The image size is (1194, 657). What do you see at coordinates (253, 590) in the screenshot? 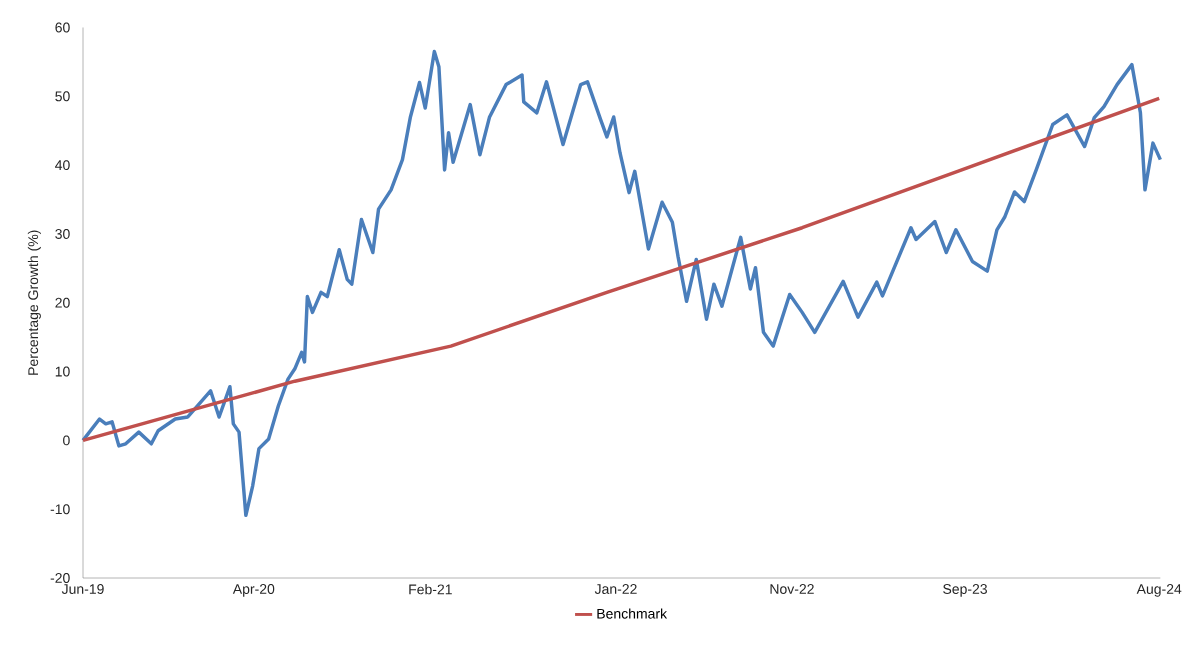
I see `x-tick-label: Apr-20` at bounding box center [253, 590].